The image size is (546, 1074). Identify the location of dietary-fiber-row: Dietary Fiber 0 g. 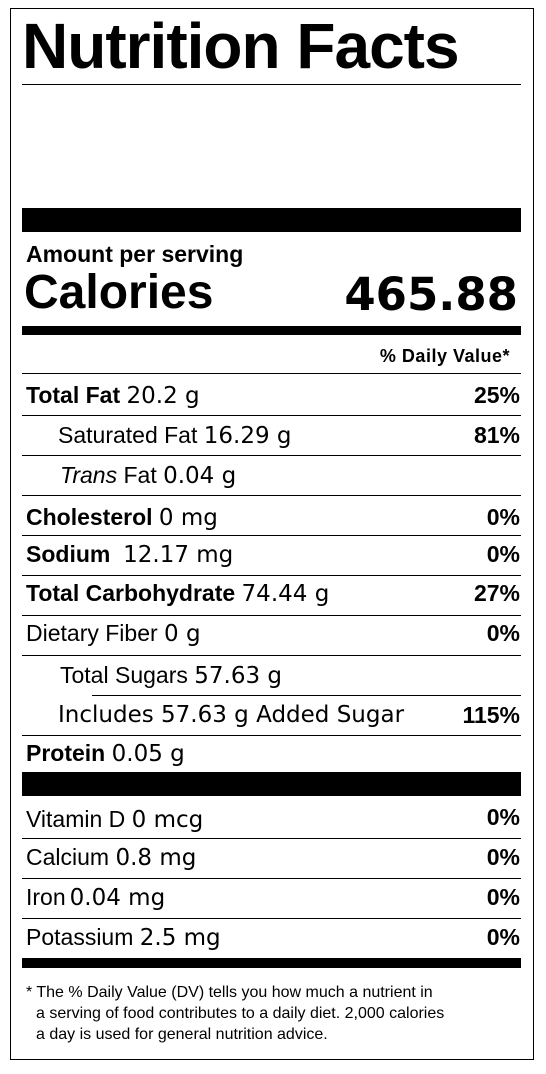
(113, 633).